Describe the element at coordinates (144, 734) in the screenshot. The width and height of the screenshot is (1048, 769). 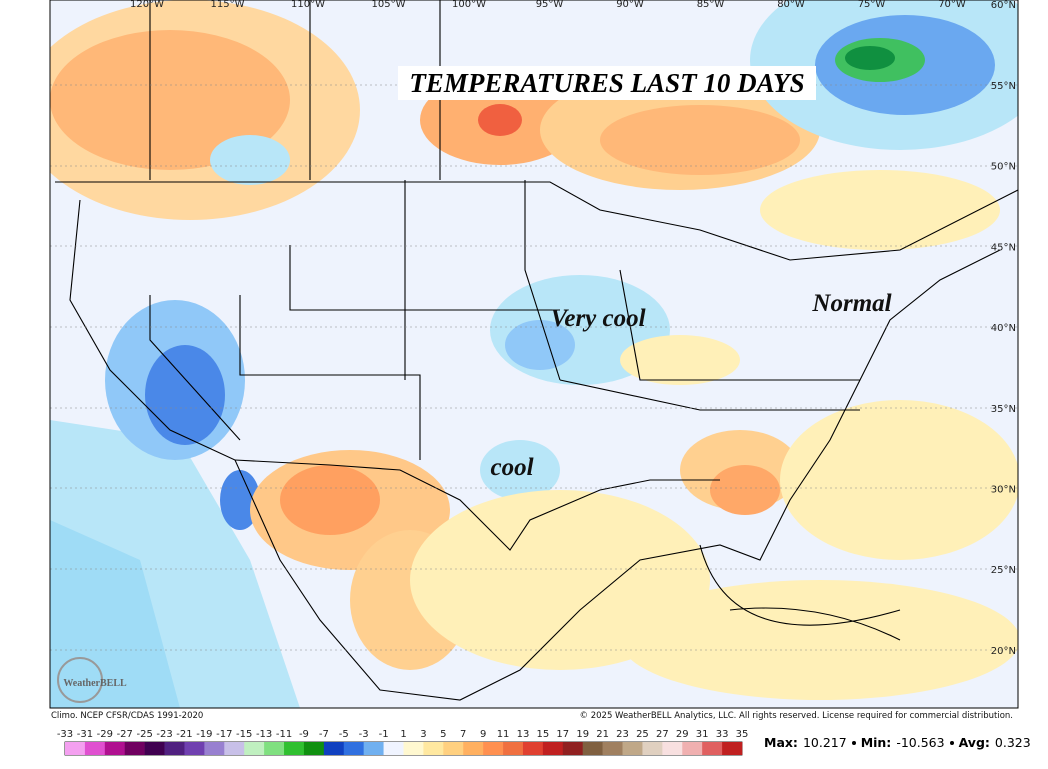
I see `colorbar-label: -25` at that location.